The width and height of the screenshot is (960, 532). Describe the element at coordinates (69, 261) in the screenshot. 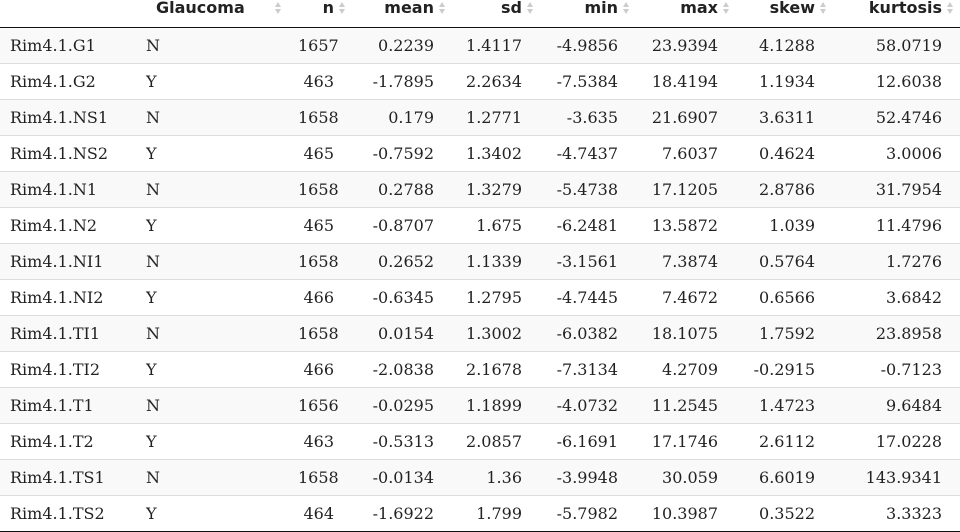

I see `row-name: Rim4.1.NI1` at that location.